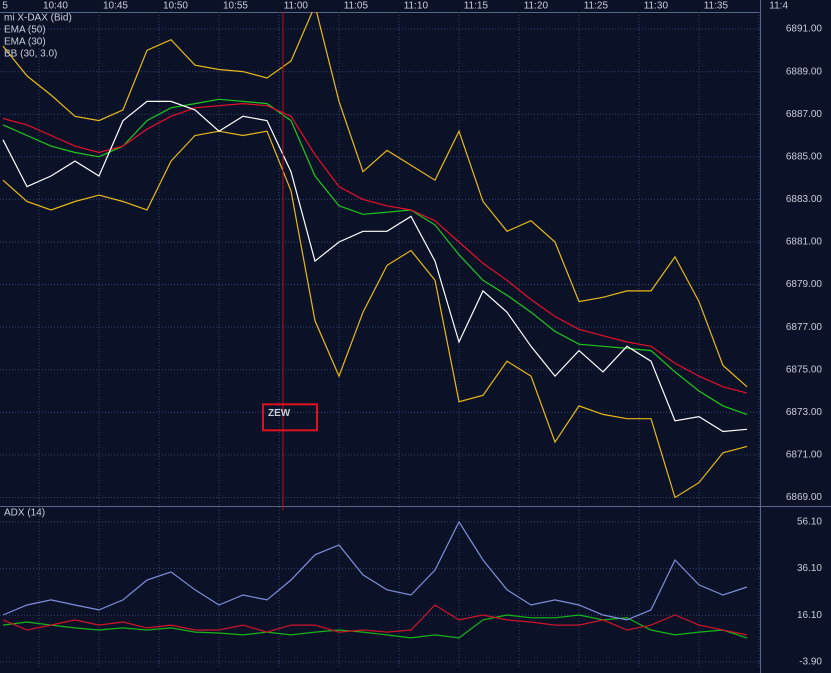 The width and height of the screenshot is (831, 673). I want to click on event-label: ZEW, so click(279, 413).